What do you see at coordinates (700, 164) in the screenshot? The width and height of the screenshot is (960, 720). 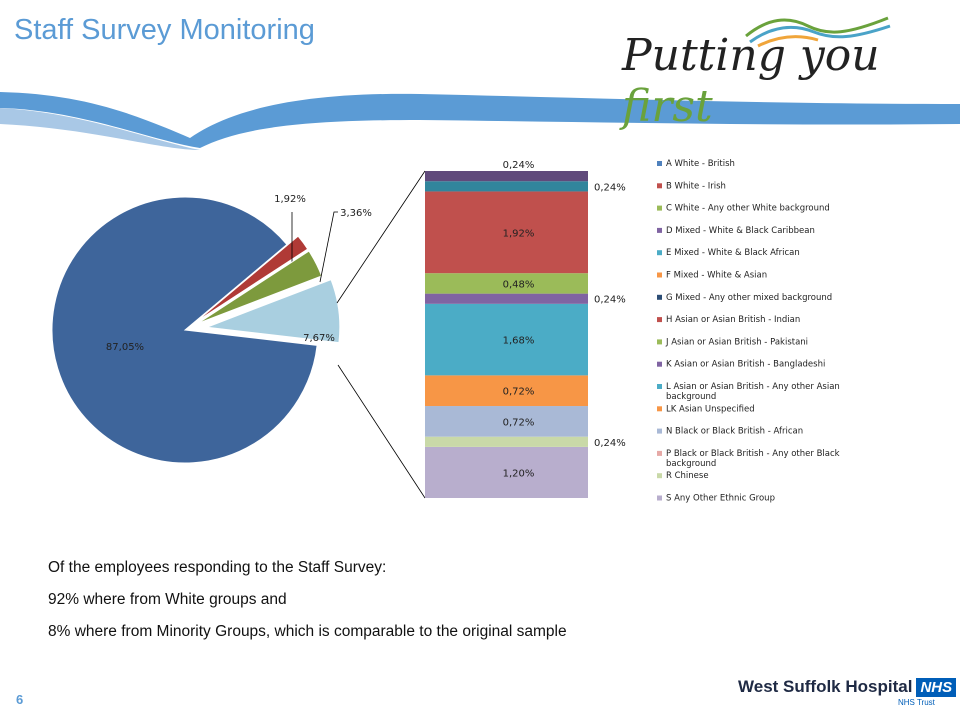 I see `legend-item-label: A White - British` at bounding box center [700, 164].